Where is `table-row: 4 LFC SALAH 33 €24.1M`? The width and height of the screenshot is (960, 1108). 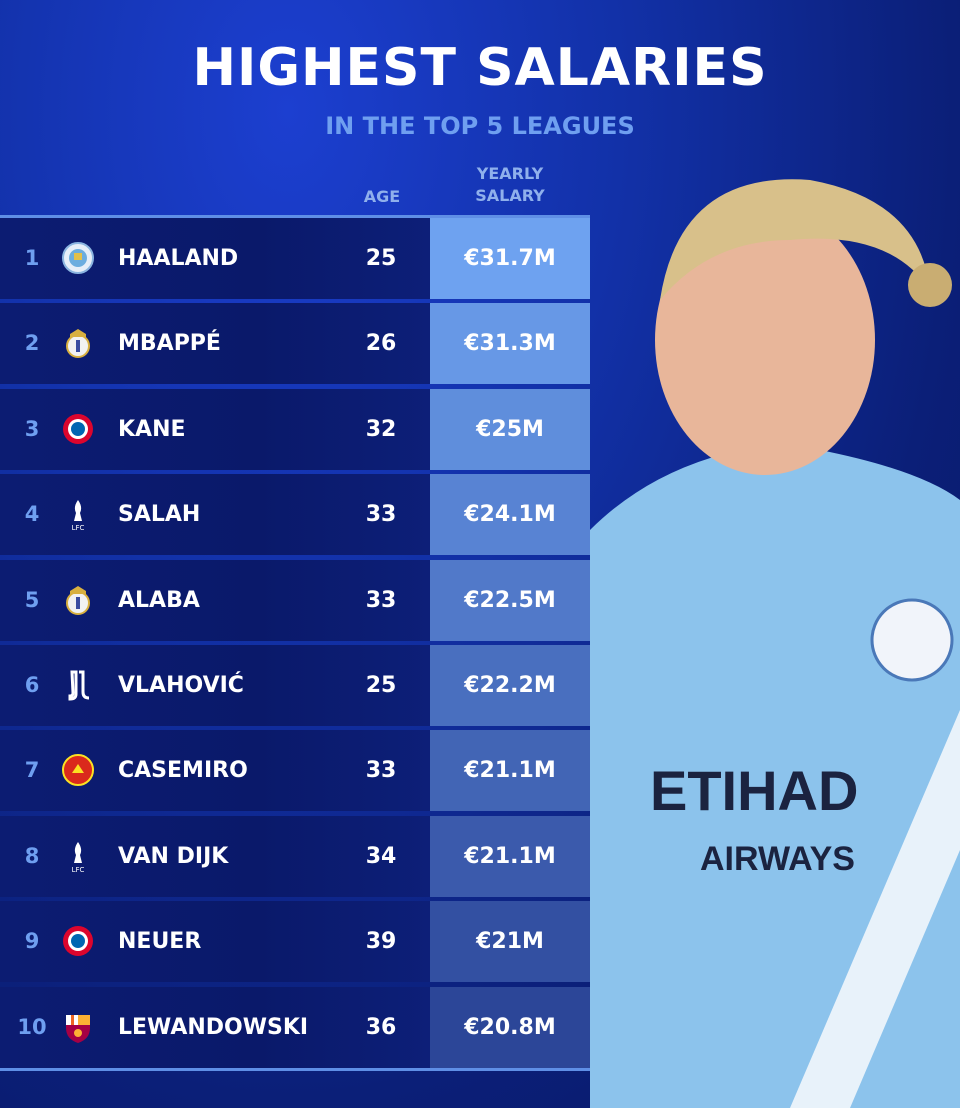 table-row: 4 LFC SALAH 33 €24.1M is located at coordinates (295, 515).